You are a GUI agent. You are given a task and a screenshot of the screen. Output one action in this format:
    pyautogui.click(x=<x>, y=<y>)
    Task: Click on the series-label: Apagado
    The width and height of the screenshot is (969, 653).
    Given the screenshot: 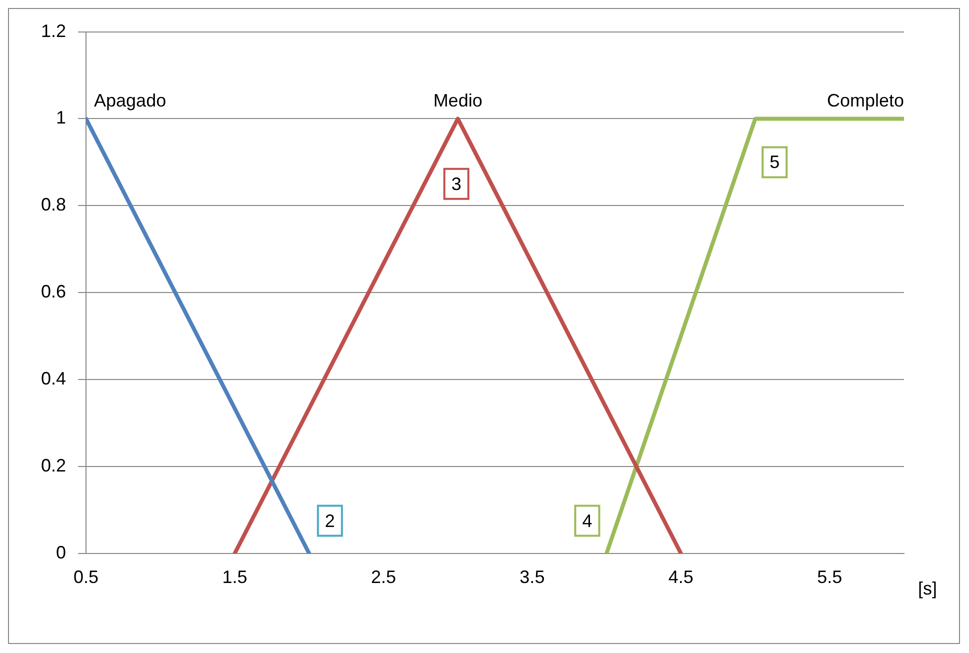 What is the action you would take?
    pyautogui.click(x=130, y=100)
    